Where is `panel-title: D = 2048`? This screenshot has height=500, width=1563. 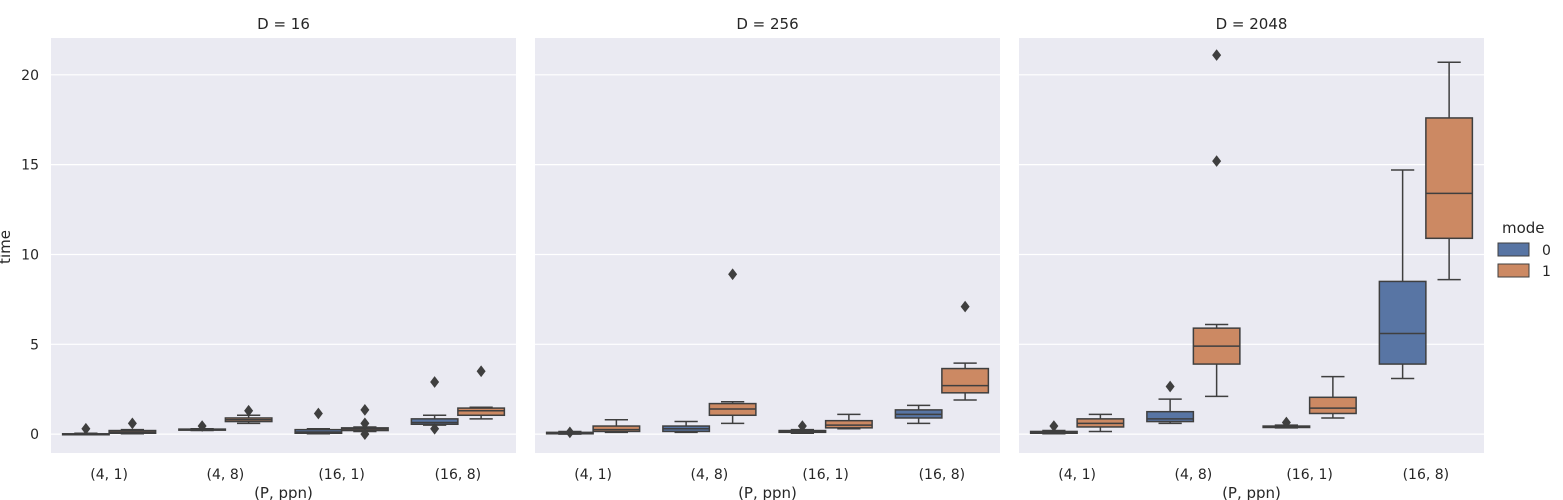 panel-title: D = 2048 is located at coordinates (1252, 24).